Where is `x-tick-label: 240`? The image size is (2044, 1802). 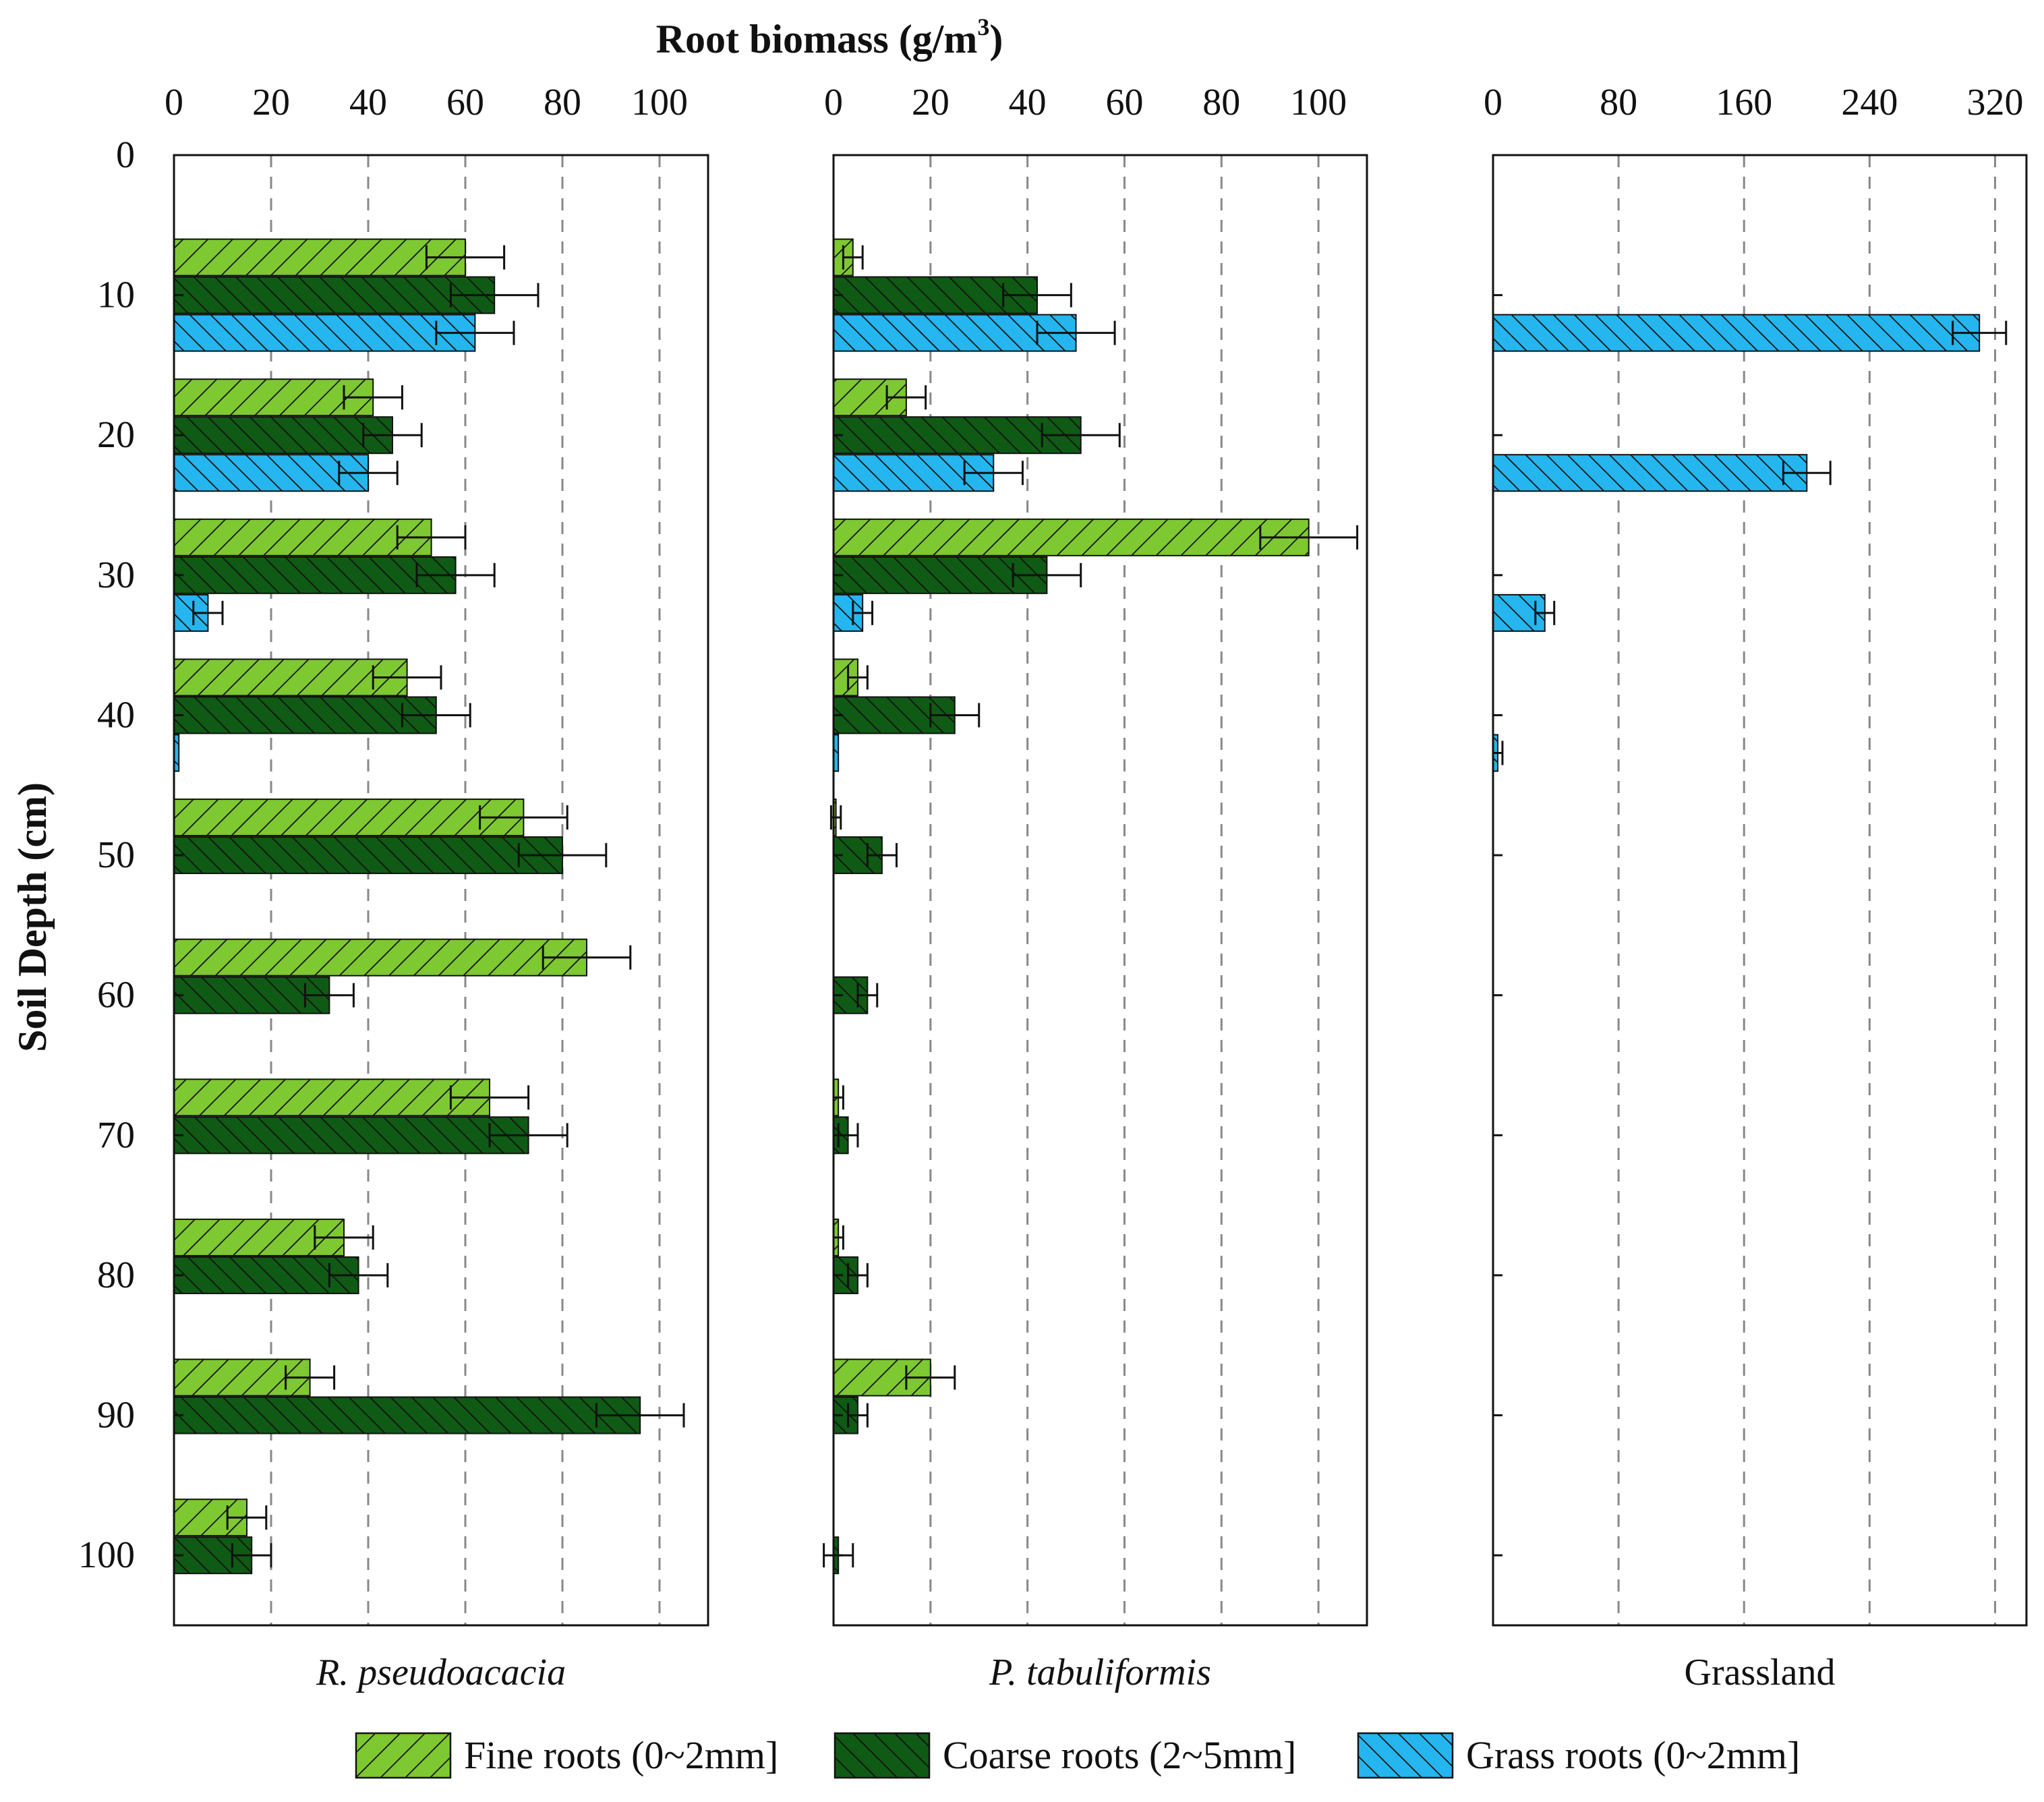
x-tick-label: 240 is located at coordinates (1870, 103).